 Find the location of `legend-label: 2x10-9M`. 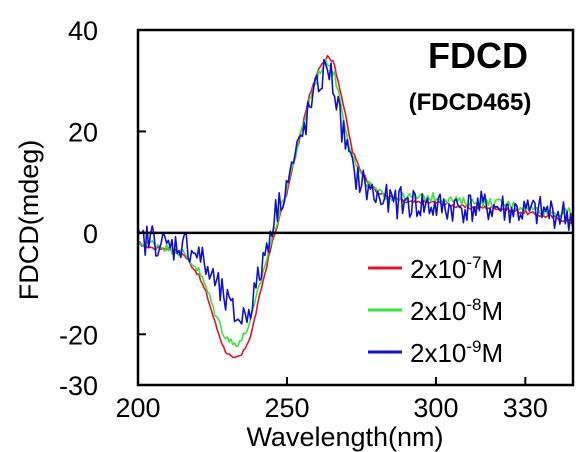

legend-label: 2x10-9M is located at coordinates (456, 352).